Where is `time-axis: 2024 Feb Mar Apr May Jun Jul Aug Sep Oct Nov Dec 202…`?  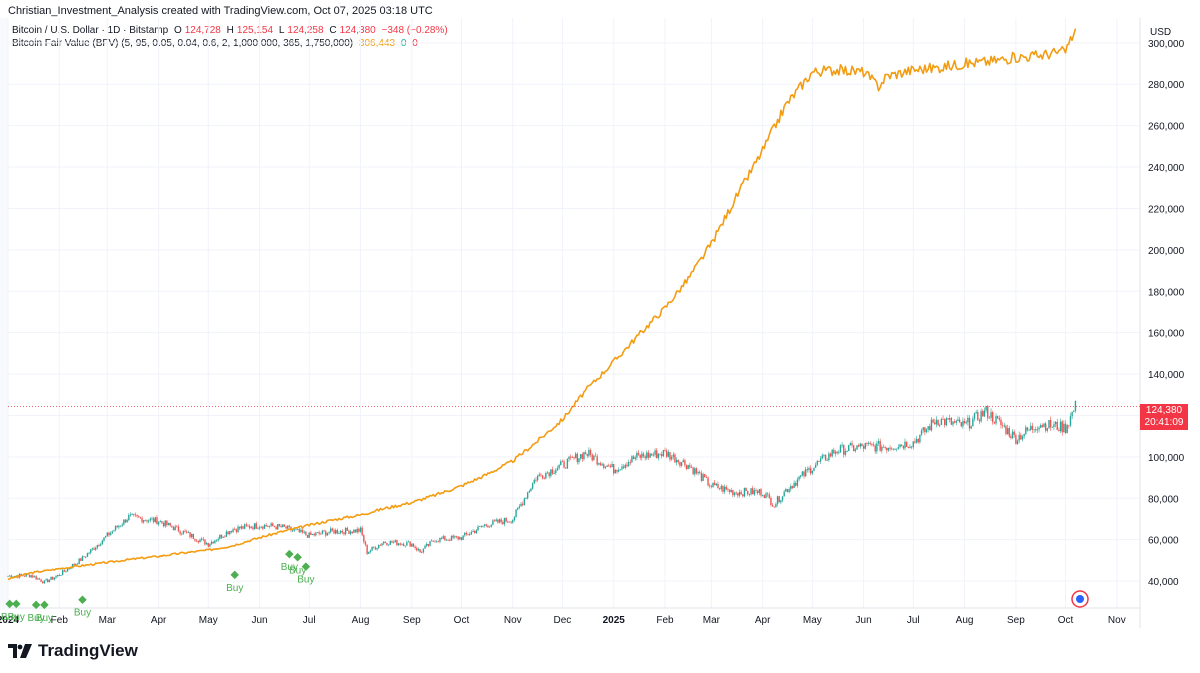 time-axis: 2024 Feb Mar Apr May Jun Jul Aug Sep Oct Nov Dec 202… is located at coordinates (563, 620).